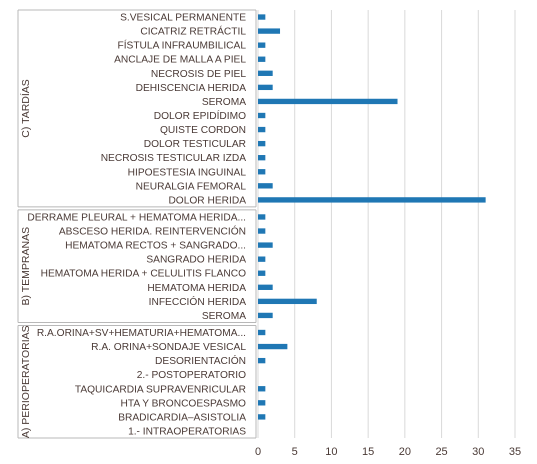  I want to click on x-tick-label: 10, so click(331, 452).